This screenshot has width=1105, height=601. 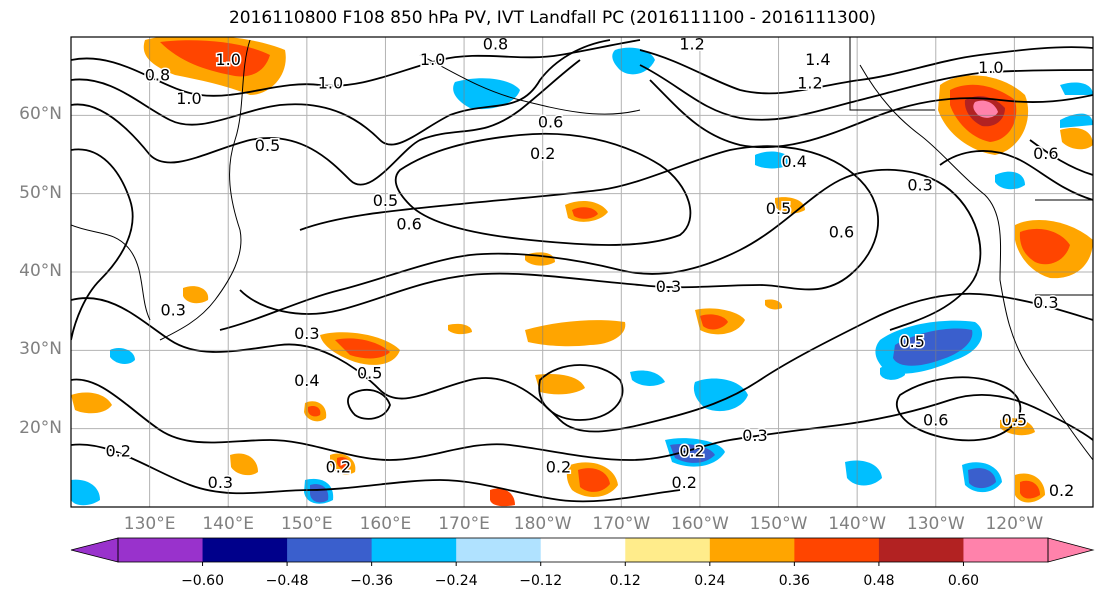 I want to click on longitude-label: 160°W, so click(x=700, y=524).